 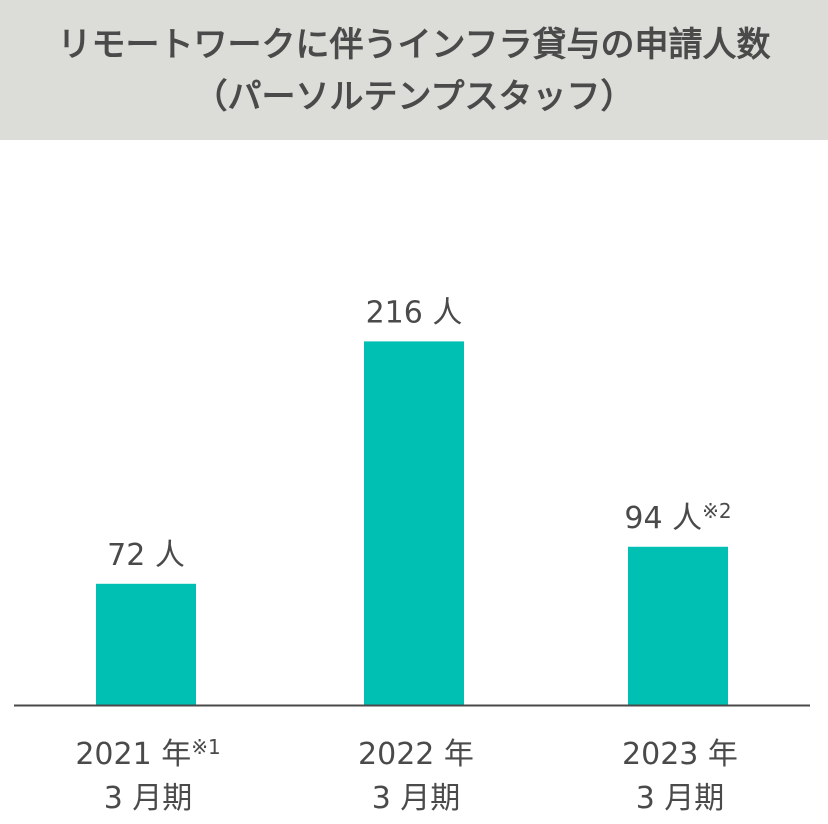 I want to click on value-label-2: 216 人, so click(x=414, y=312).